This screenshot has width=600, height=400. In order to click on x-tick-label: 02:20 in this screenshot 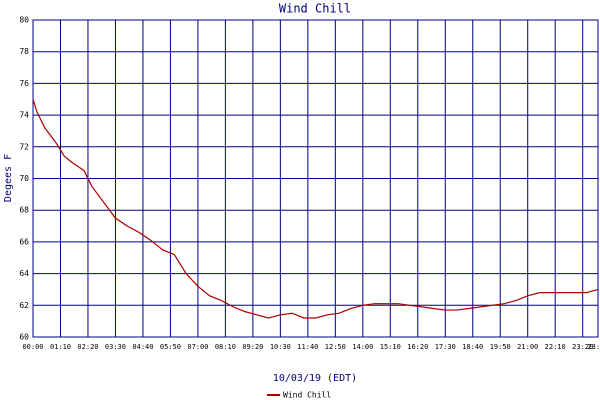, I will do `click(87, 347)`.